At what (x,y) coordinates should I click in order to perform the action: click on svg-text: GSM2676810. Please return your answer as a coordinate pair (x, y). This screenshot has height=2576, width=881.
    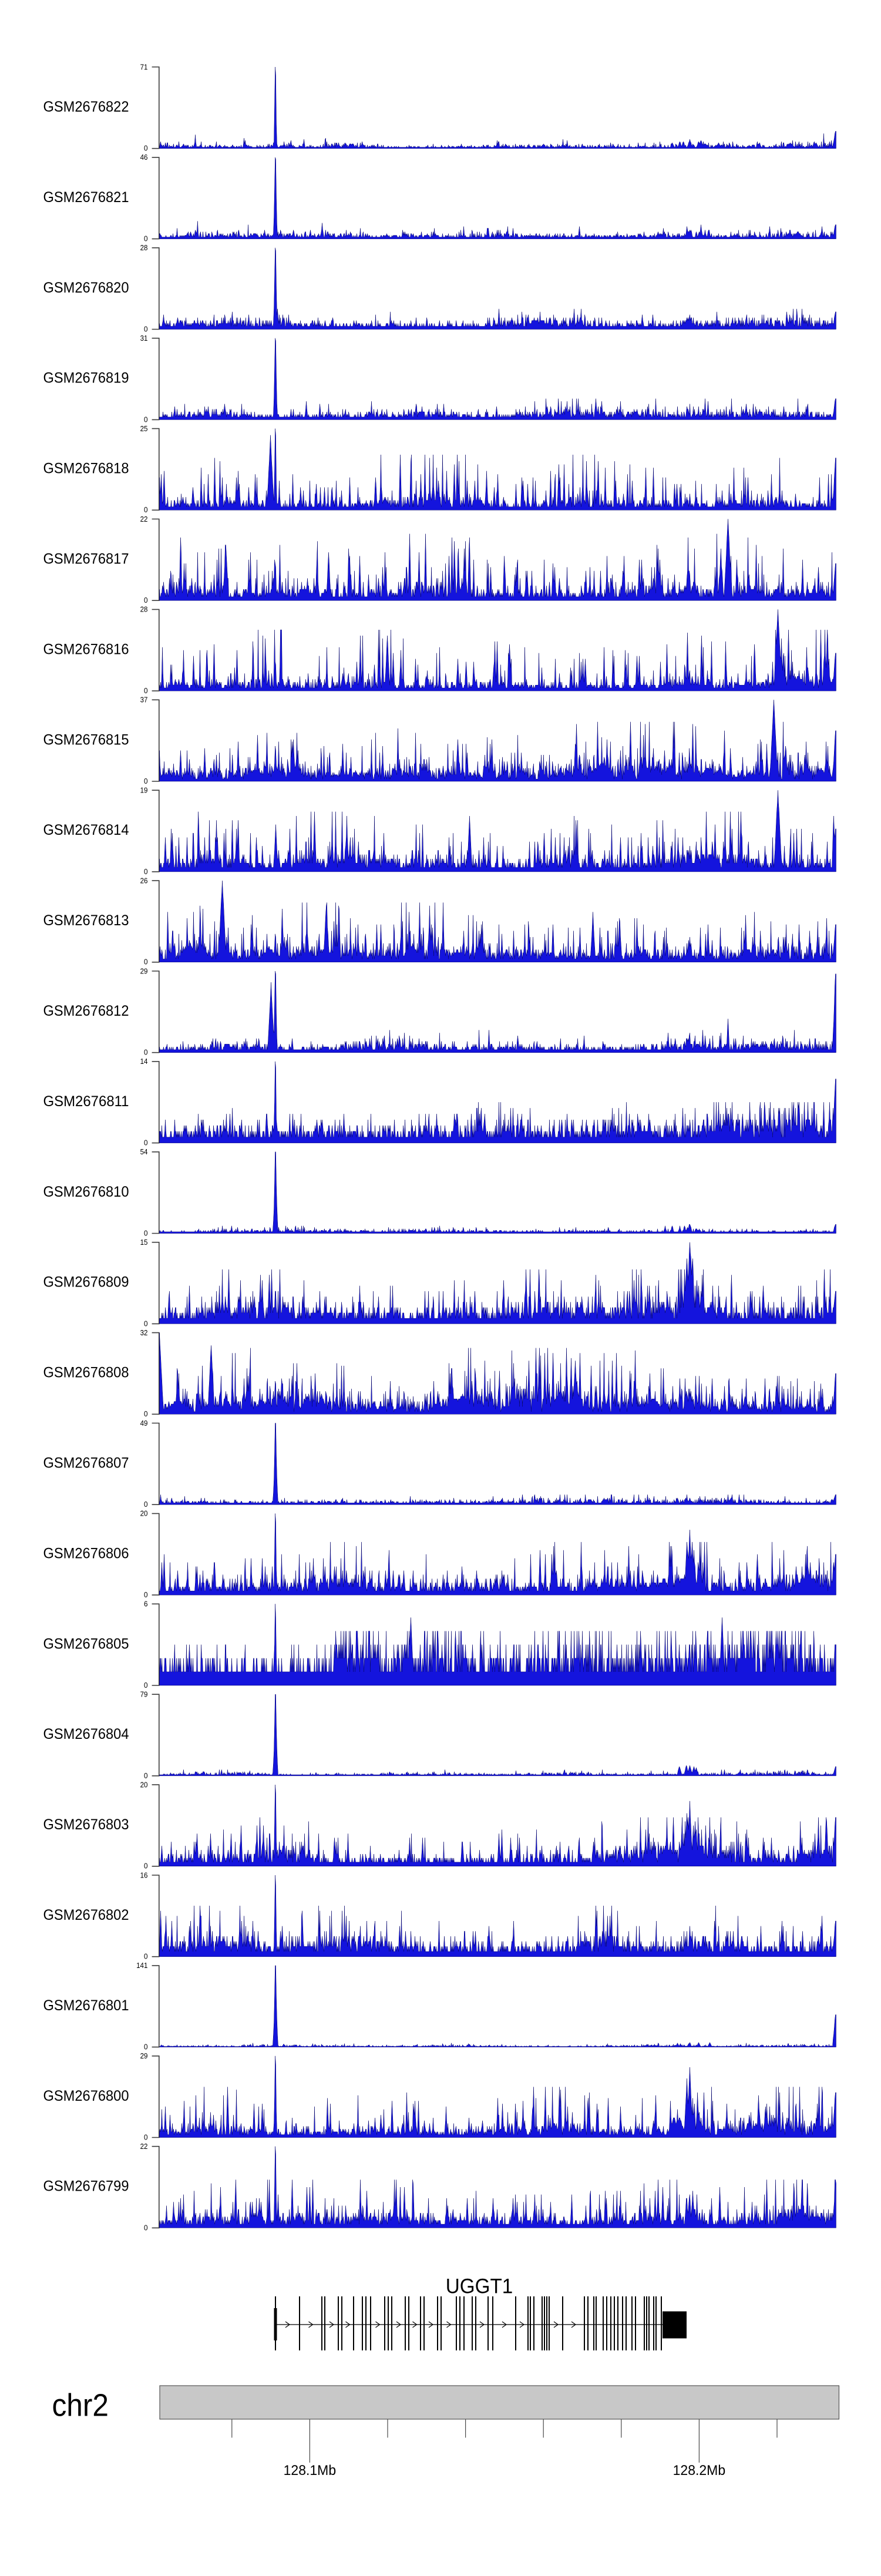
    Looking at the image, I should click on (86, 1192).